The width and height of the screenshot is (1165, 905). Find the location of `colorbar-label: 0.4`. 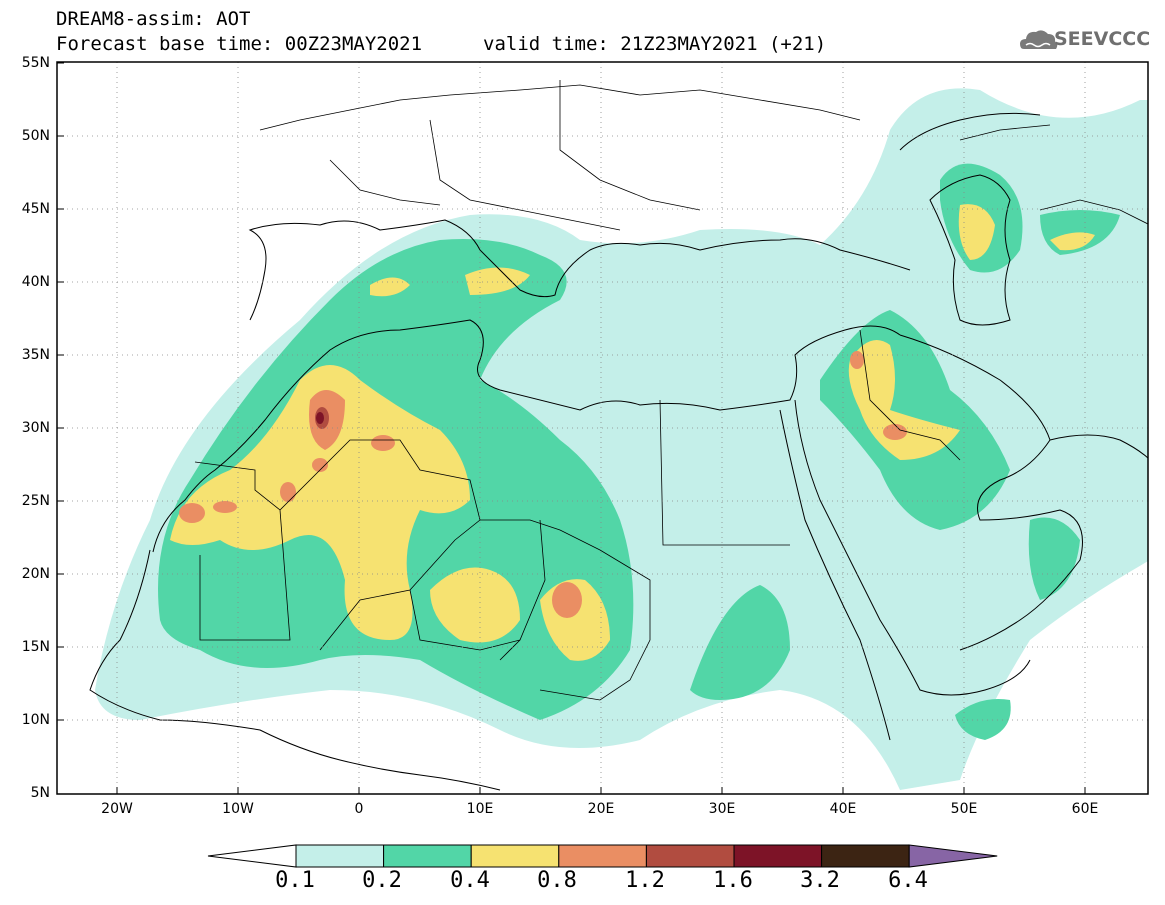

colorbar-label: 0.4 is located at coordinates (470, 880).